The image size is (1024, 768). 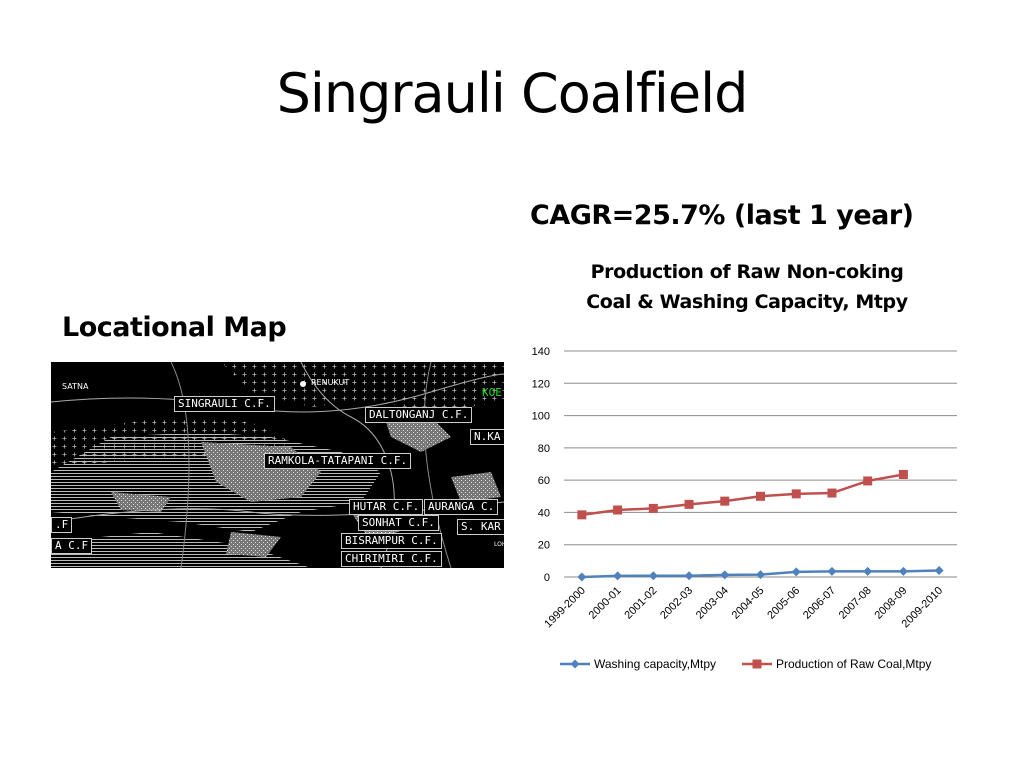 I want to click on map-label-ac: A C.F, so click(x=72, y=546).